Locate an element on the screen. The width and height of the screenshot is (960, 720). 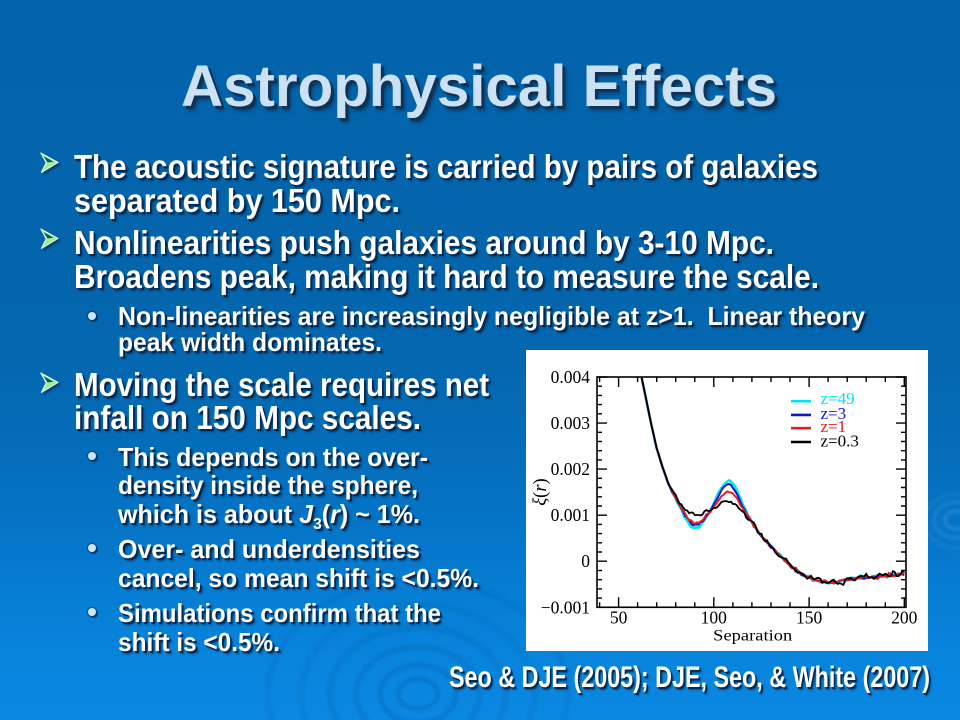
svg-text: 0.002 is located at coordinates (570, 469).